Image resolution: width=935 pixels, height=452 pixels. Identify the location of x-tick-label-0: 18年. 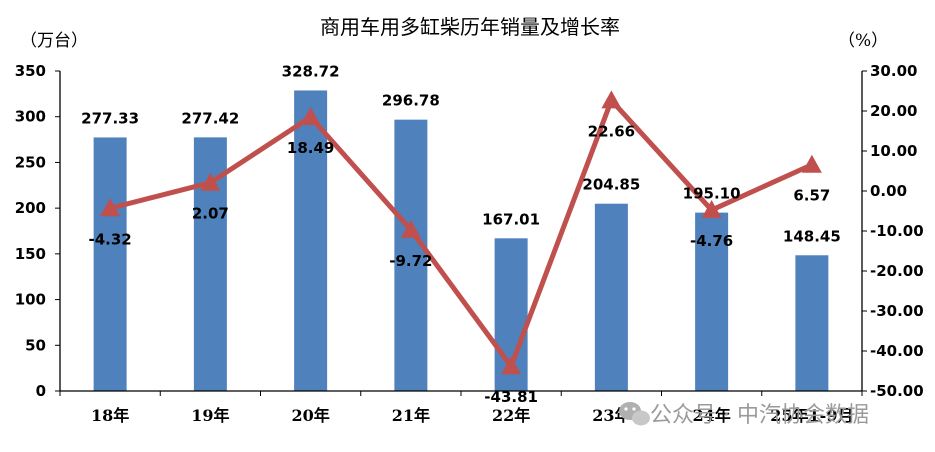
(110, 415).